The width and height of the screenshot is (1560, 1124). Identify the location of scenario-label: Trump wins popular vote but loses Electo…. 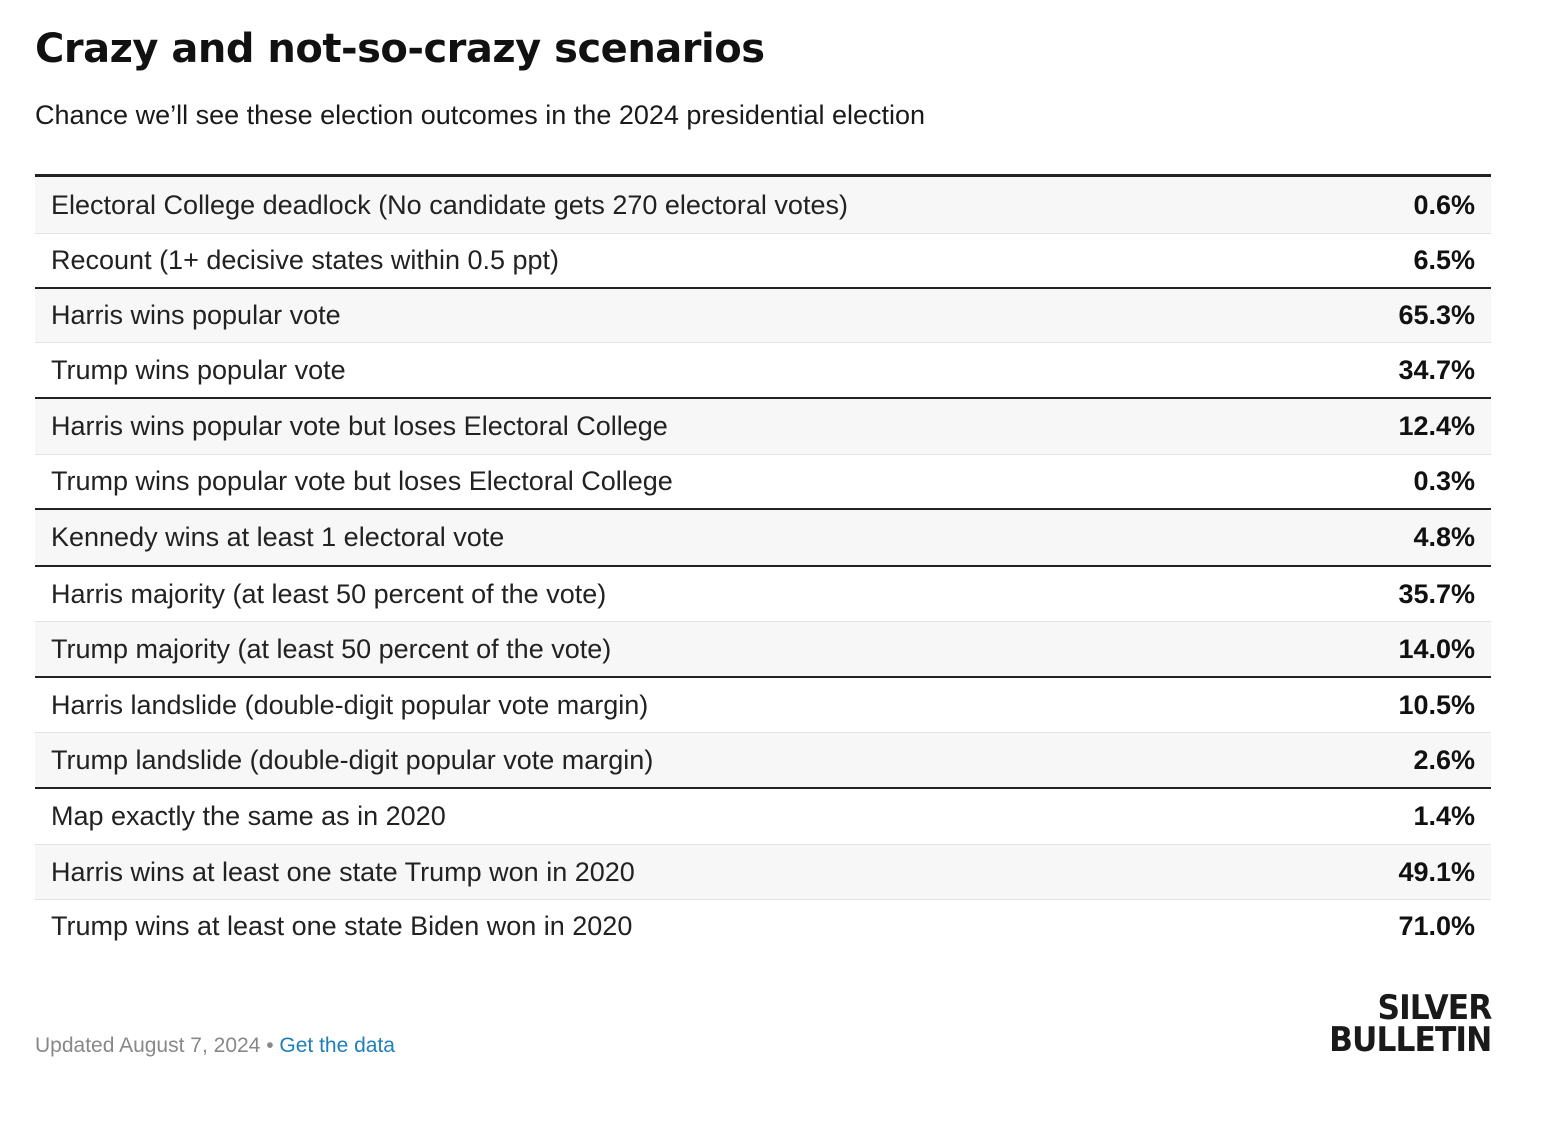
(362, 481).